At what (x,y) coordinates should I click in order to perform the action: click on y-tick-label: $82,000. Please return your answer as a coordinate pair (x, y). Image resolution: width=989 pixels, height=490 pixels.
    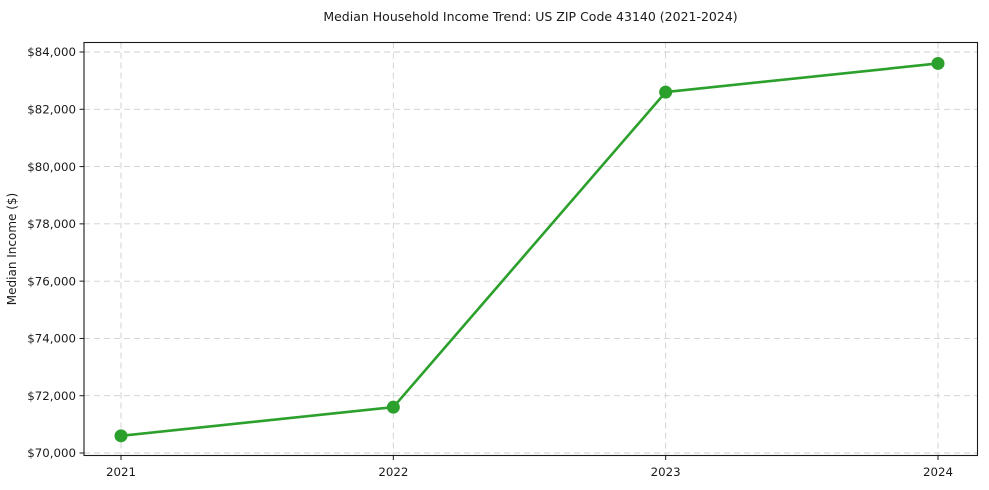
    Looking at the image, I should click on (51, 109).